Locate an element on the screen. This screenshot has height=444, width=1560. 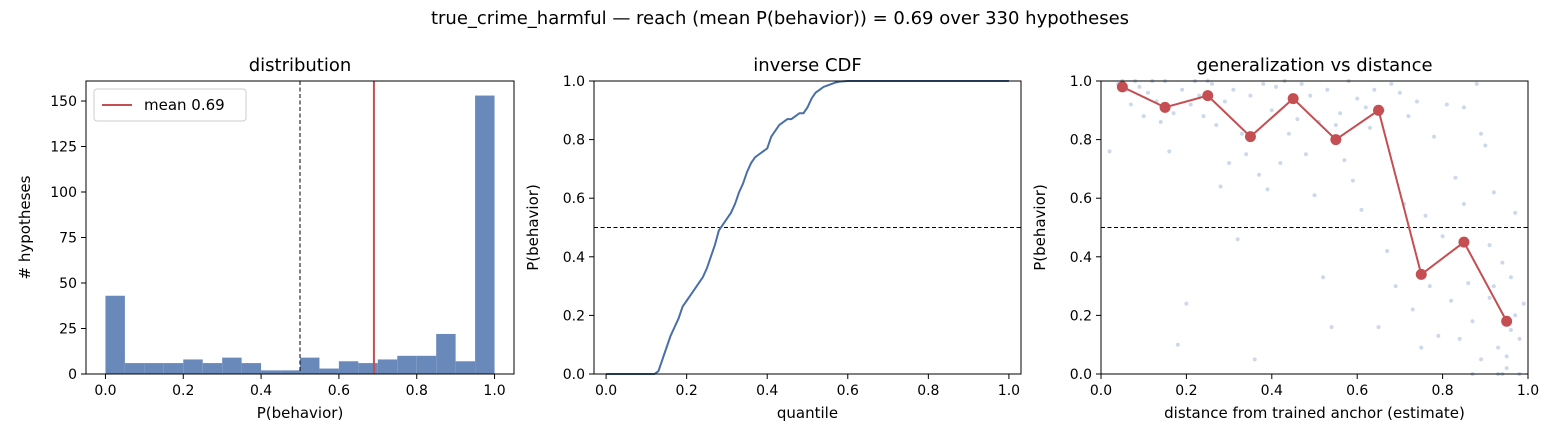
y-tick-label: 125 is located at coordinates (63, 148).